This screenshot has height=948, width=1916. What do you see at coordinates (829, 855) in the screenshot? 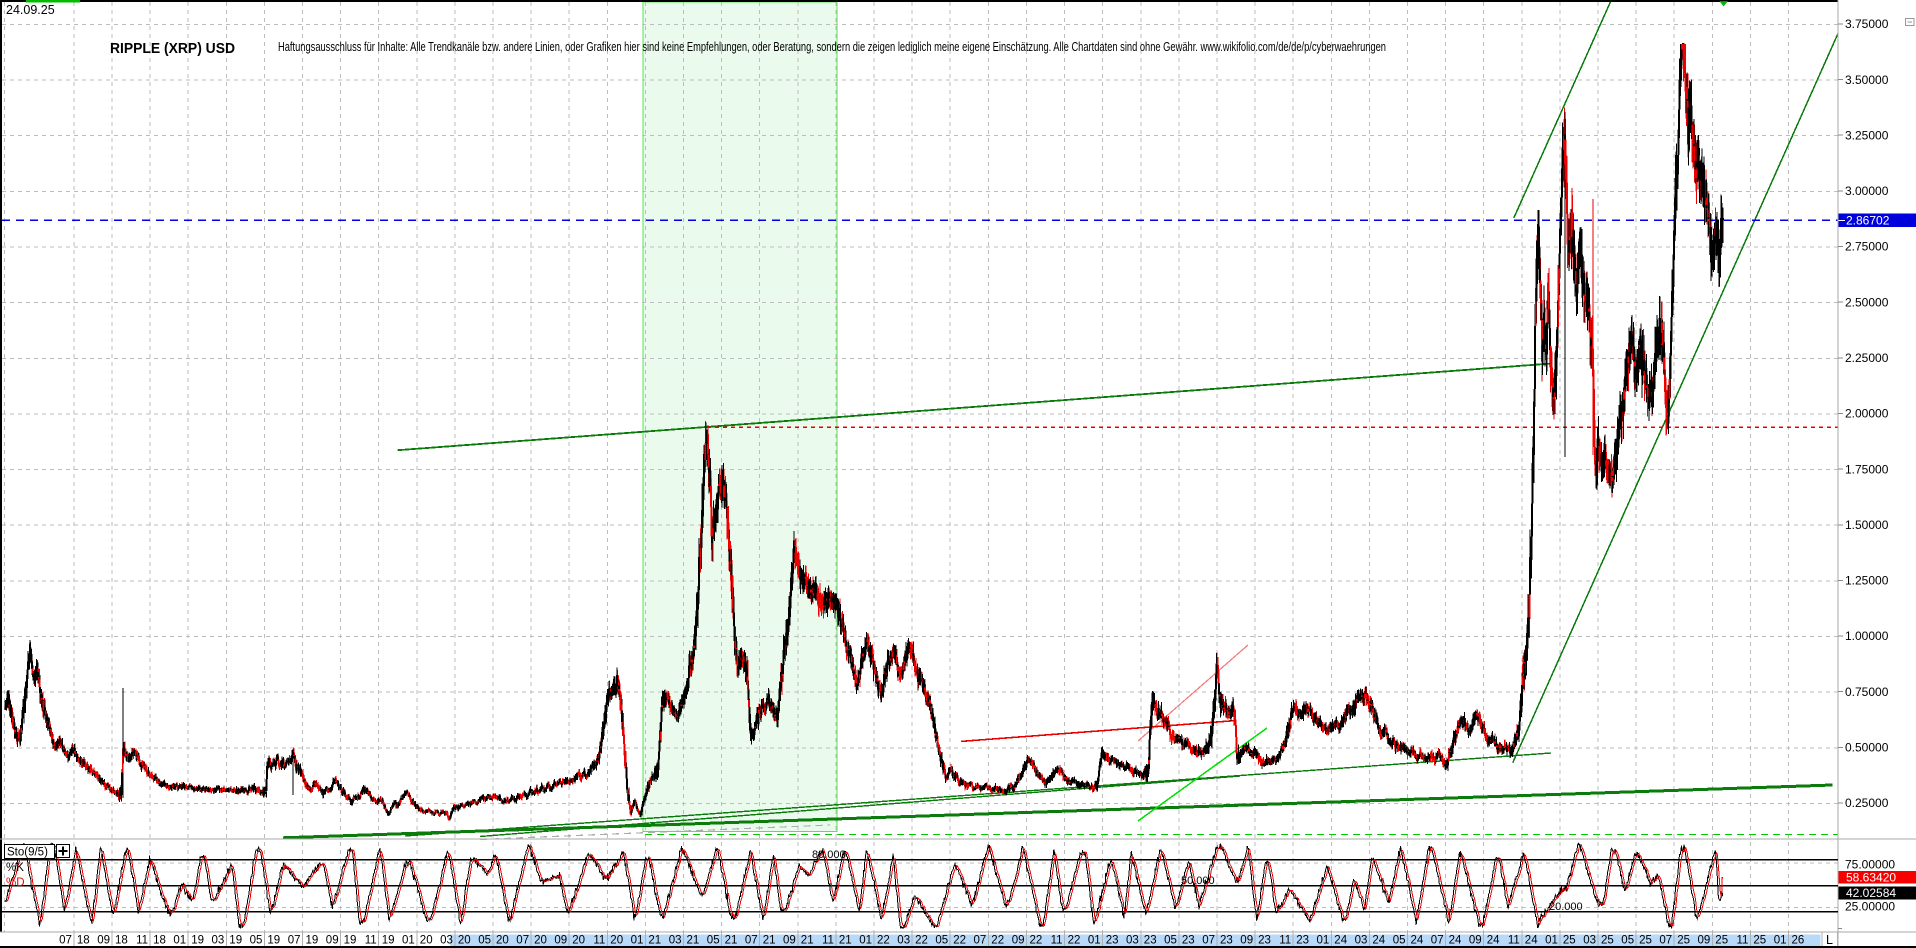
I see `svg-text: 80.000` at bounding box center [829, 855].